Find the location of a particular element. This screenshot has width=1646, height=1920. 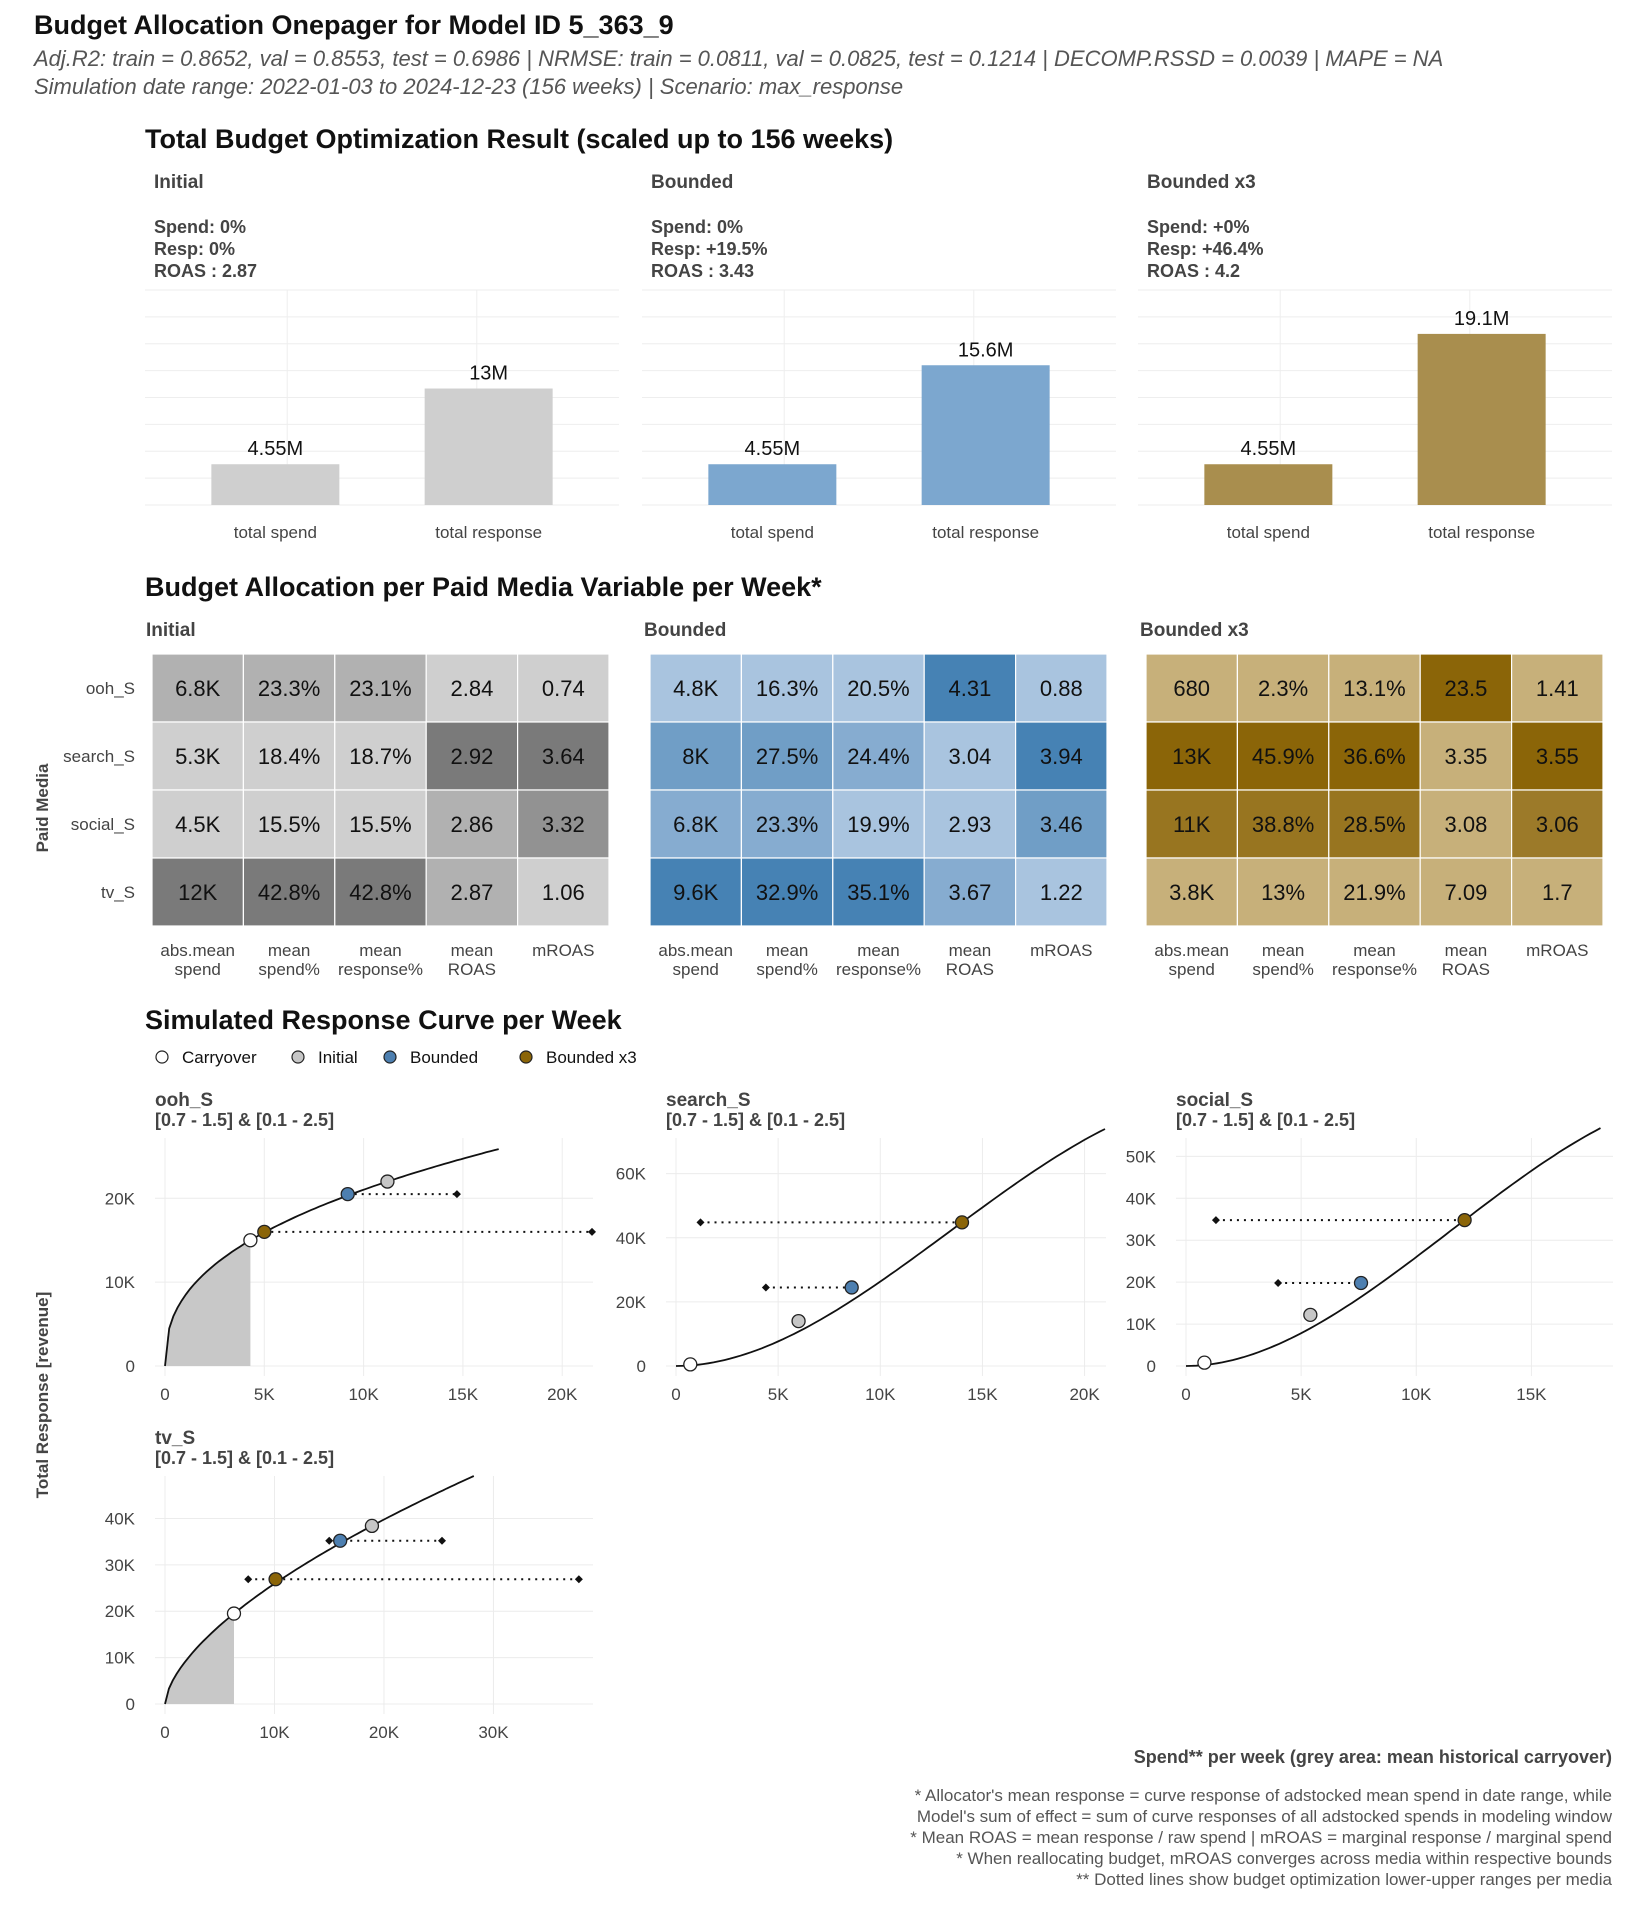

row-label: tv_S is located at coordinates (118, 892).